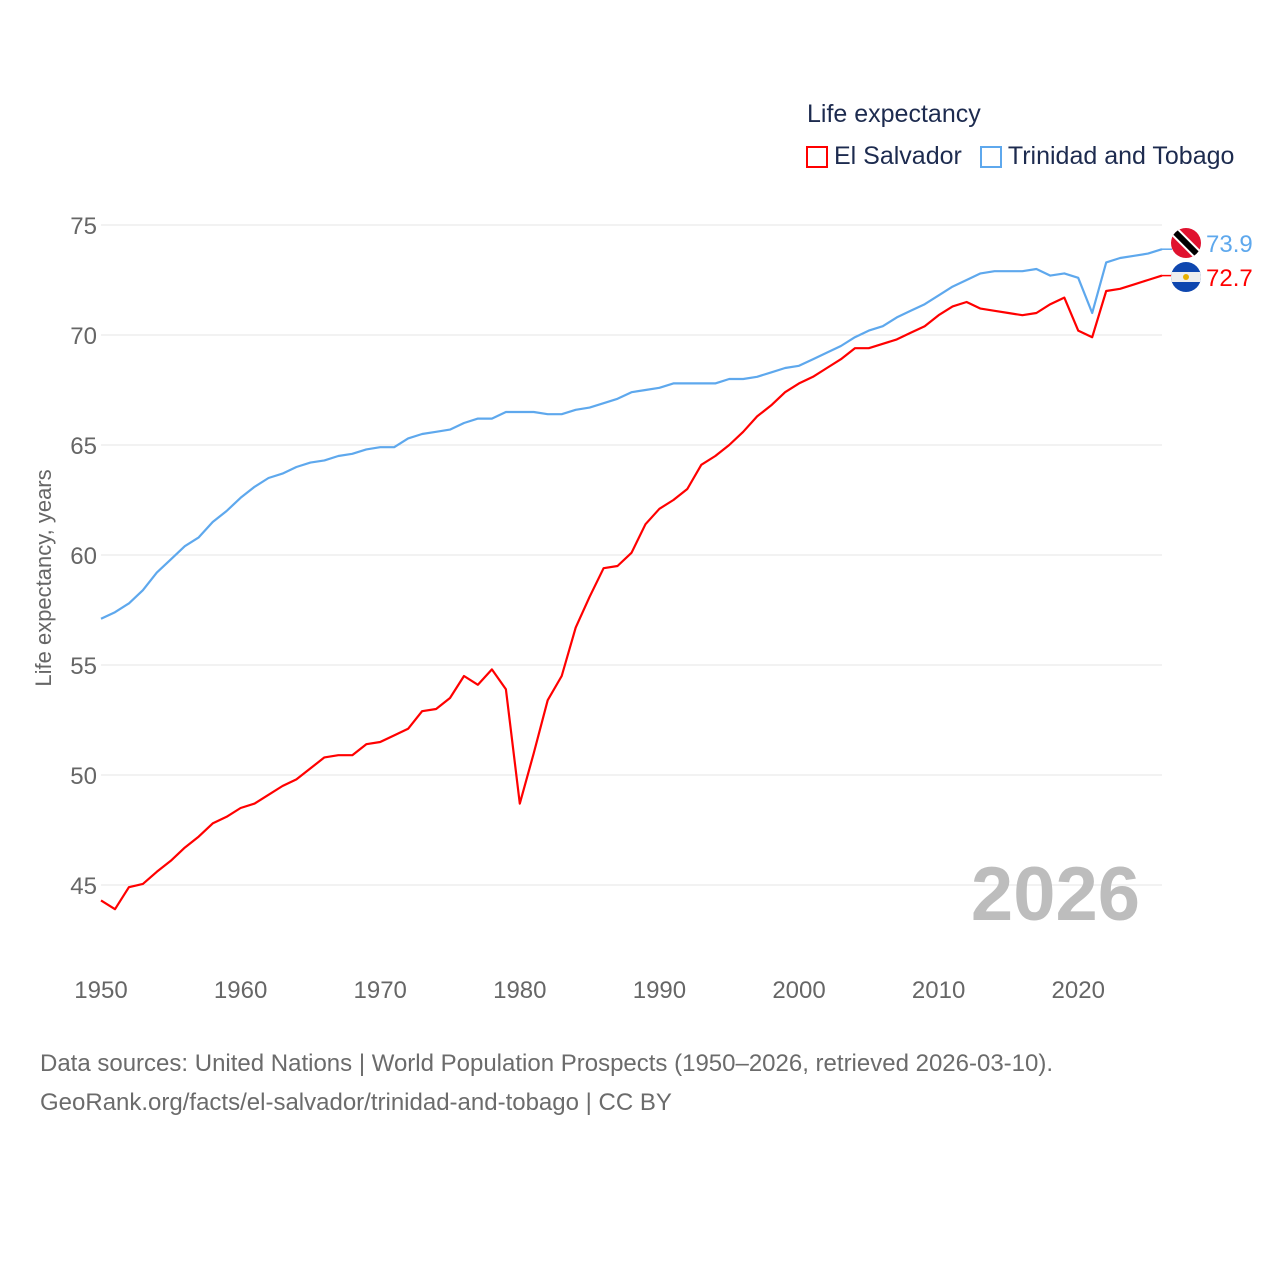 This screenshot has width=1280, height=1280. I want to click on end-value-label: 72.7, so click(1229, 278).